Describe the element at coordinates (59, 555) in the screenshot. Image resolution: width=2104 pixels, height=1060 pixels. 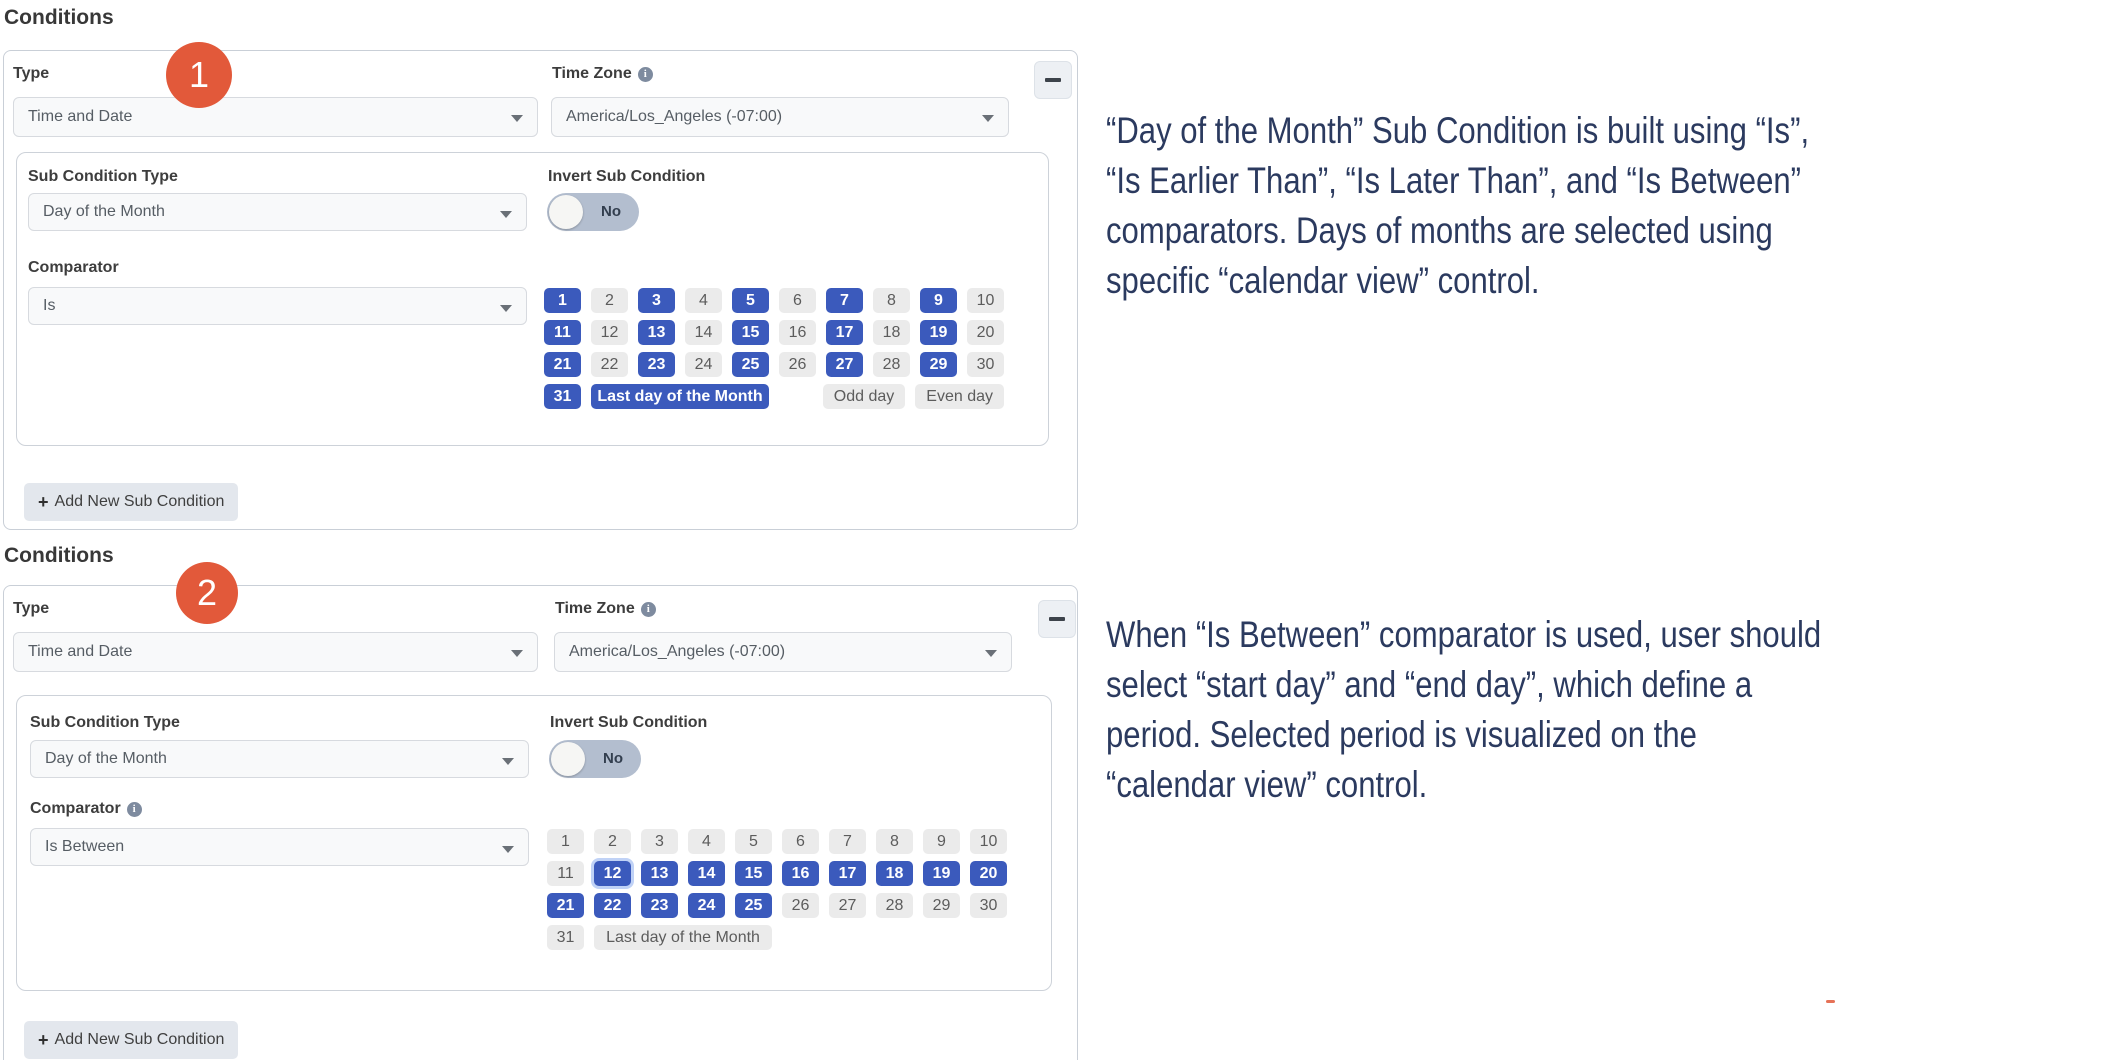
I see `section-heading: Conditions` at that location.